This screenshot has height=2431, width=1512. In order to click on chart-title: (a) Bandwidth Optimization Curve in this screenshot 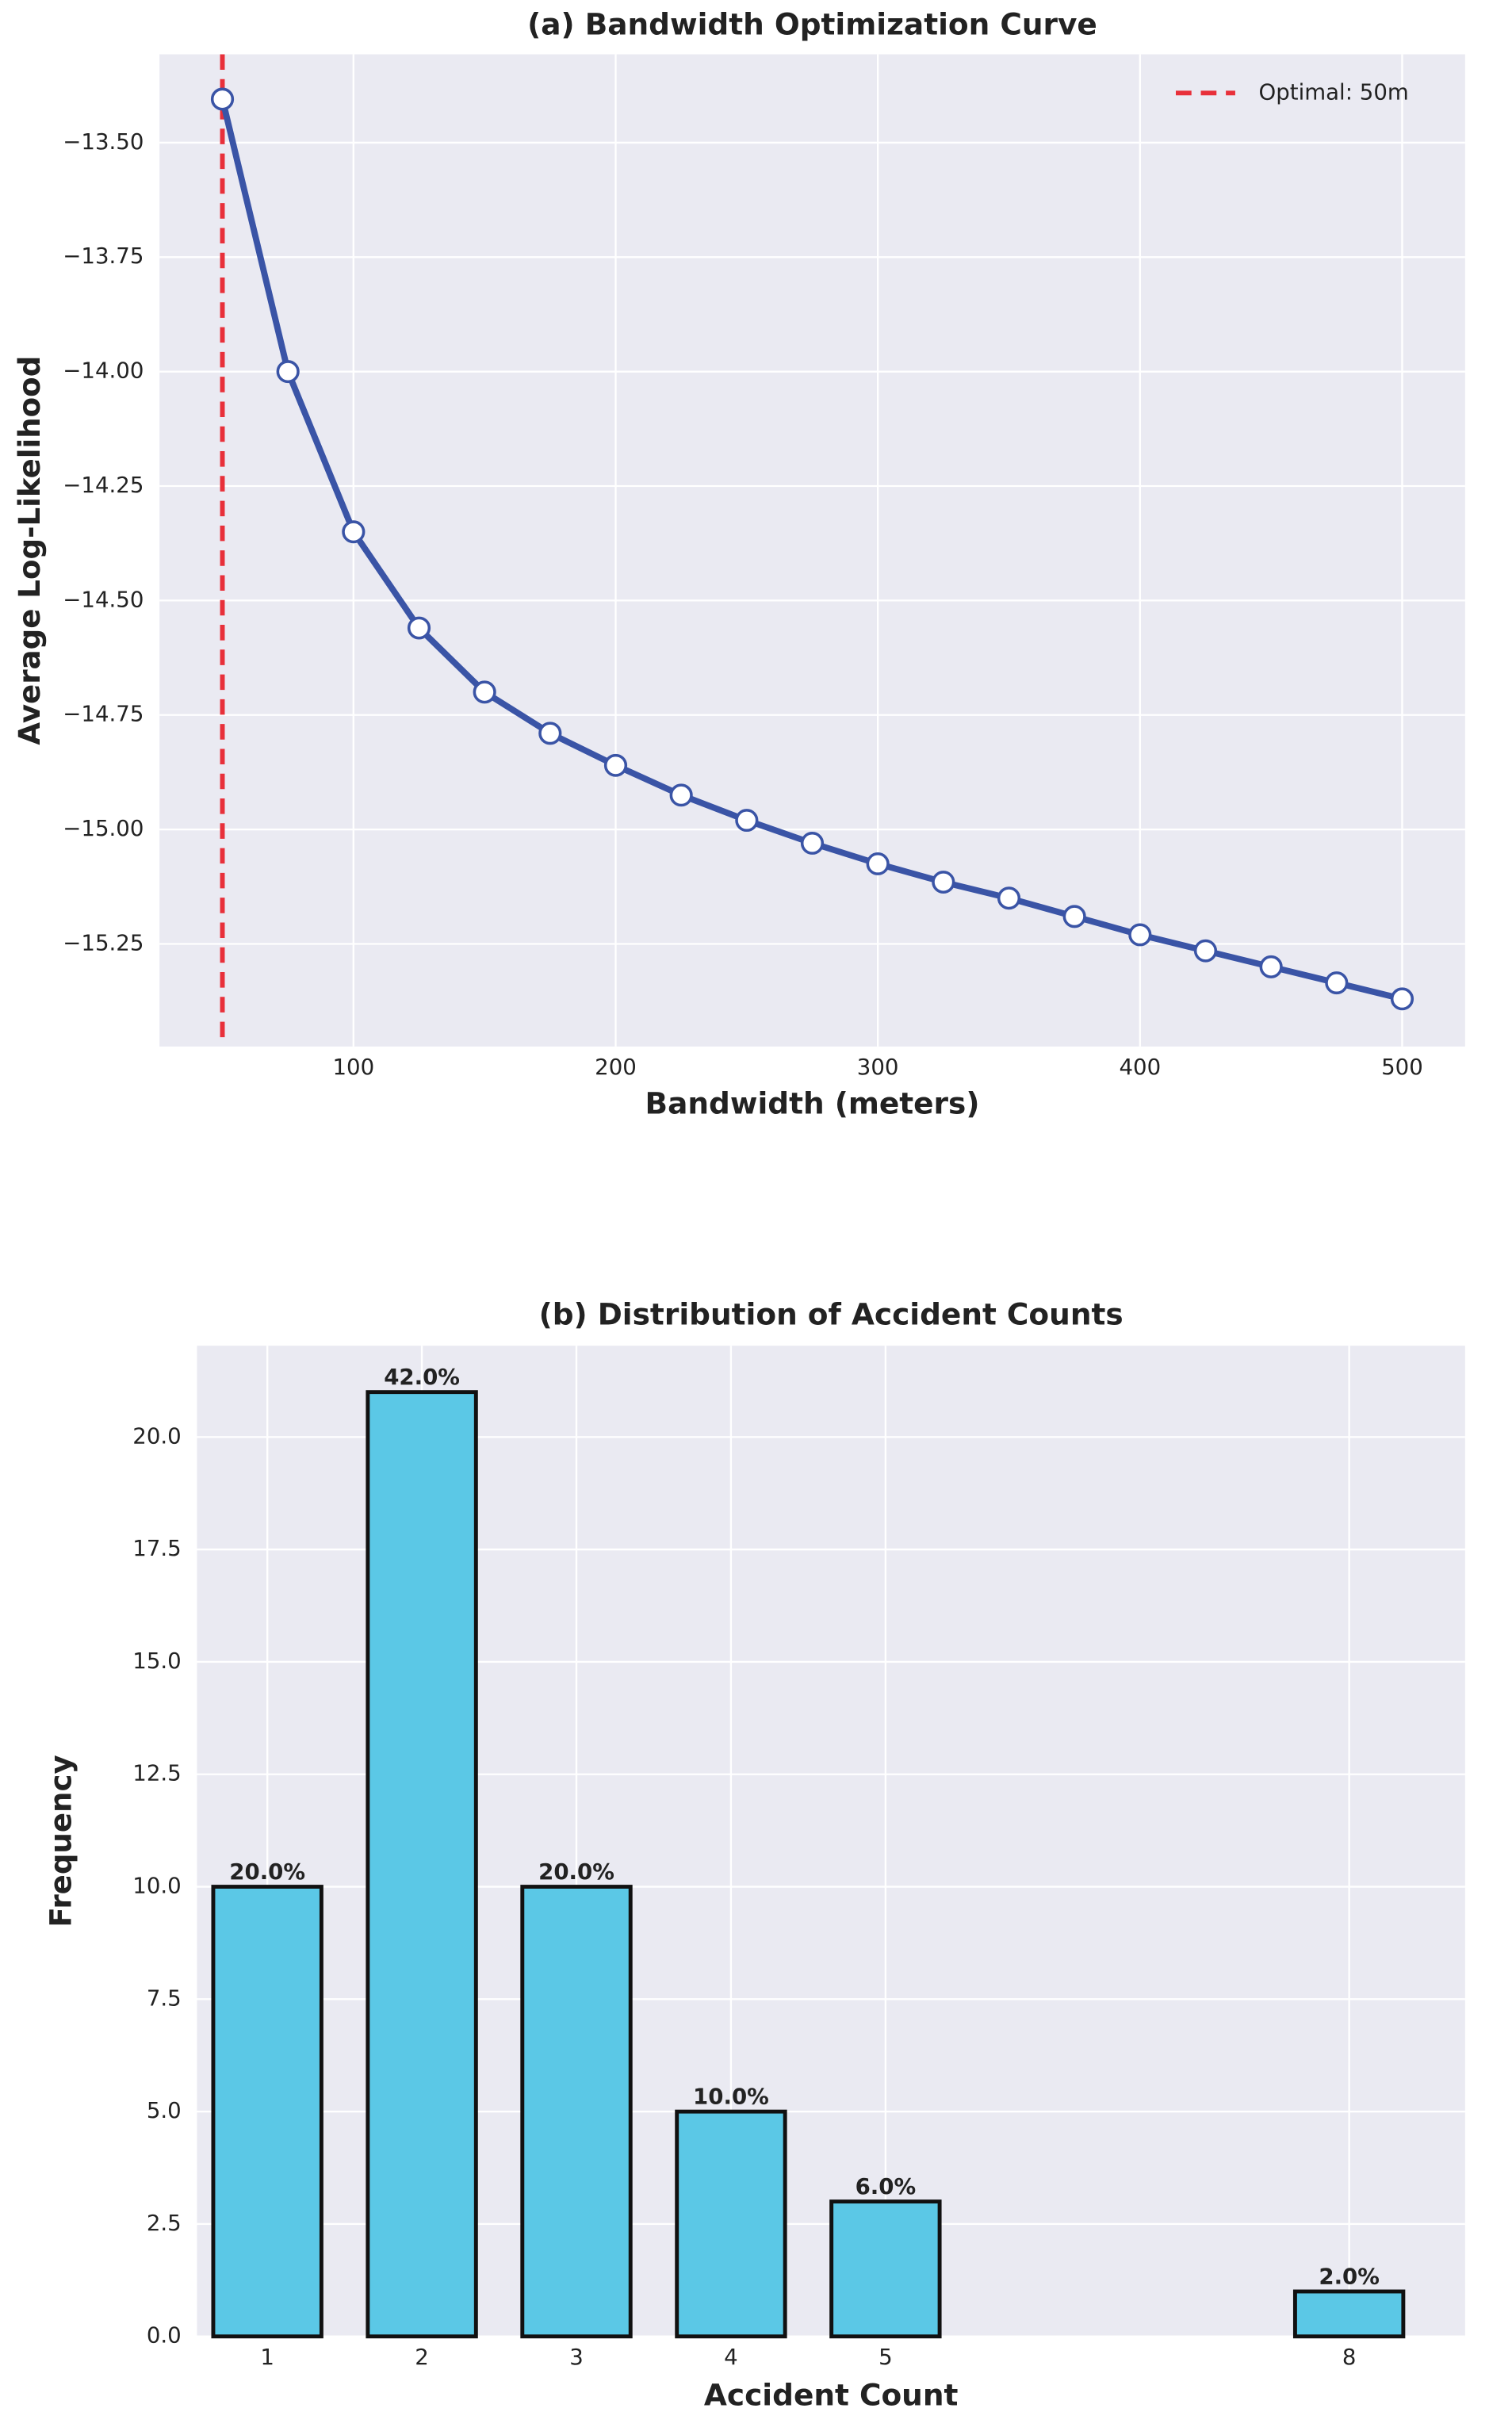, I will do `click(812, 24)`.